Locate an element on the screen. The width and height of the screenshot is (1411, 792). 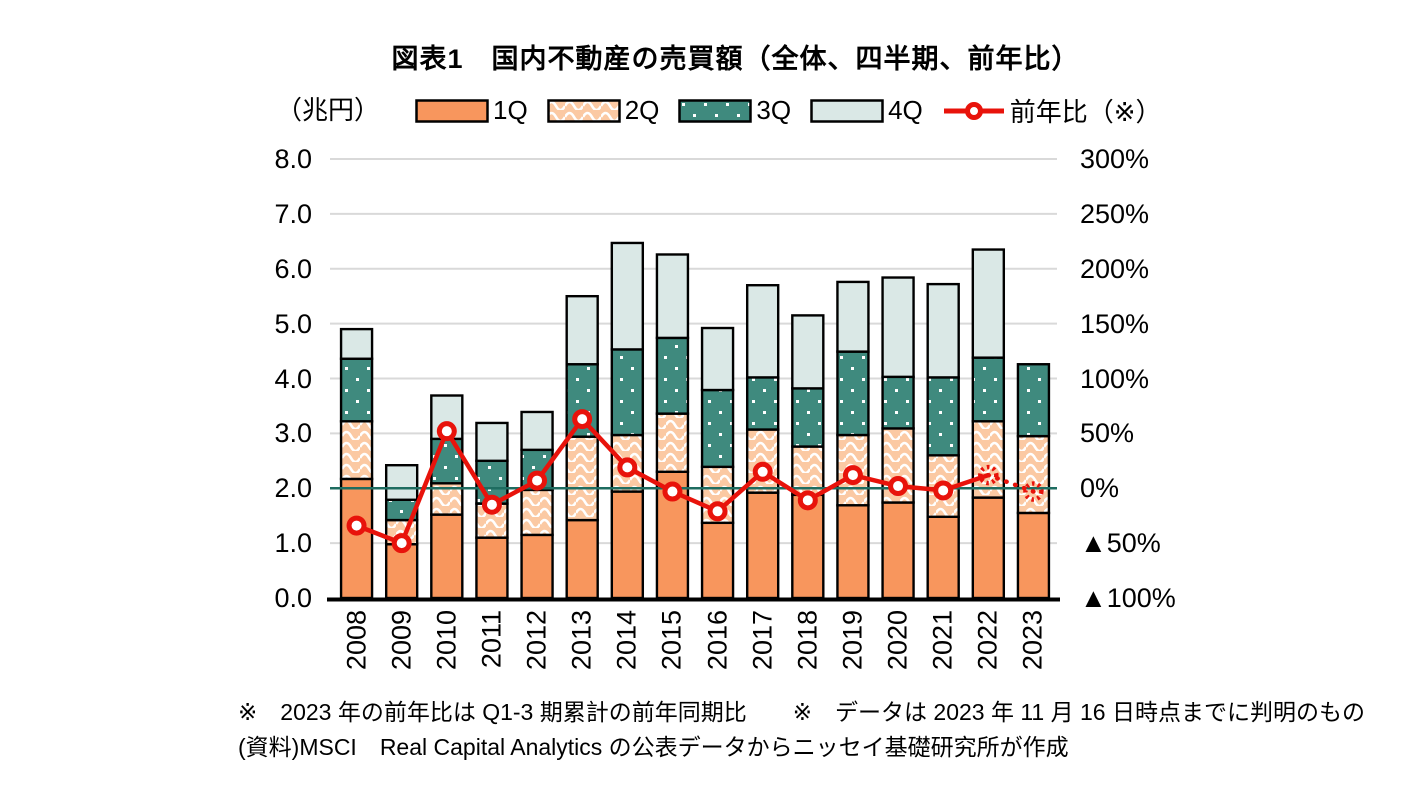
x-axis-label: 2008 is located at coordinates (356, 640).